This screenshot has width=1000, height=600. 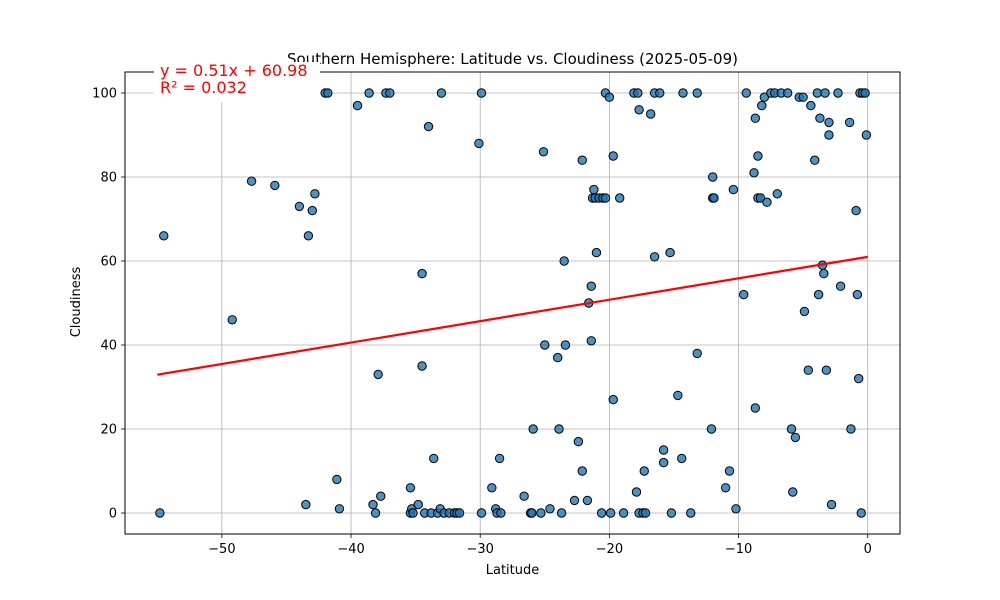 What do you see at coordinates (221, 549) in the screenshot?
I see `x-tick-label: −50` at bounding box center [221, 549].